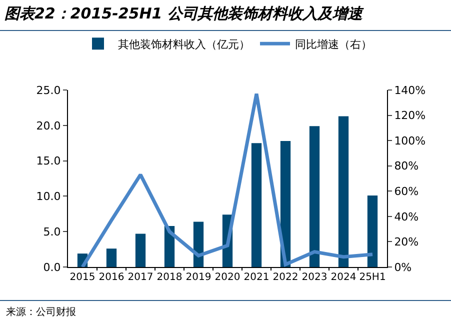 The image size is (451, 327). What do you see at coordinates (406, 217) in the screenshot?
I see `y2-tick-label: 40%` at bounding box center [406, 217].